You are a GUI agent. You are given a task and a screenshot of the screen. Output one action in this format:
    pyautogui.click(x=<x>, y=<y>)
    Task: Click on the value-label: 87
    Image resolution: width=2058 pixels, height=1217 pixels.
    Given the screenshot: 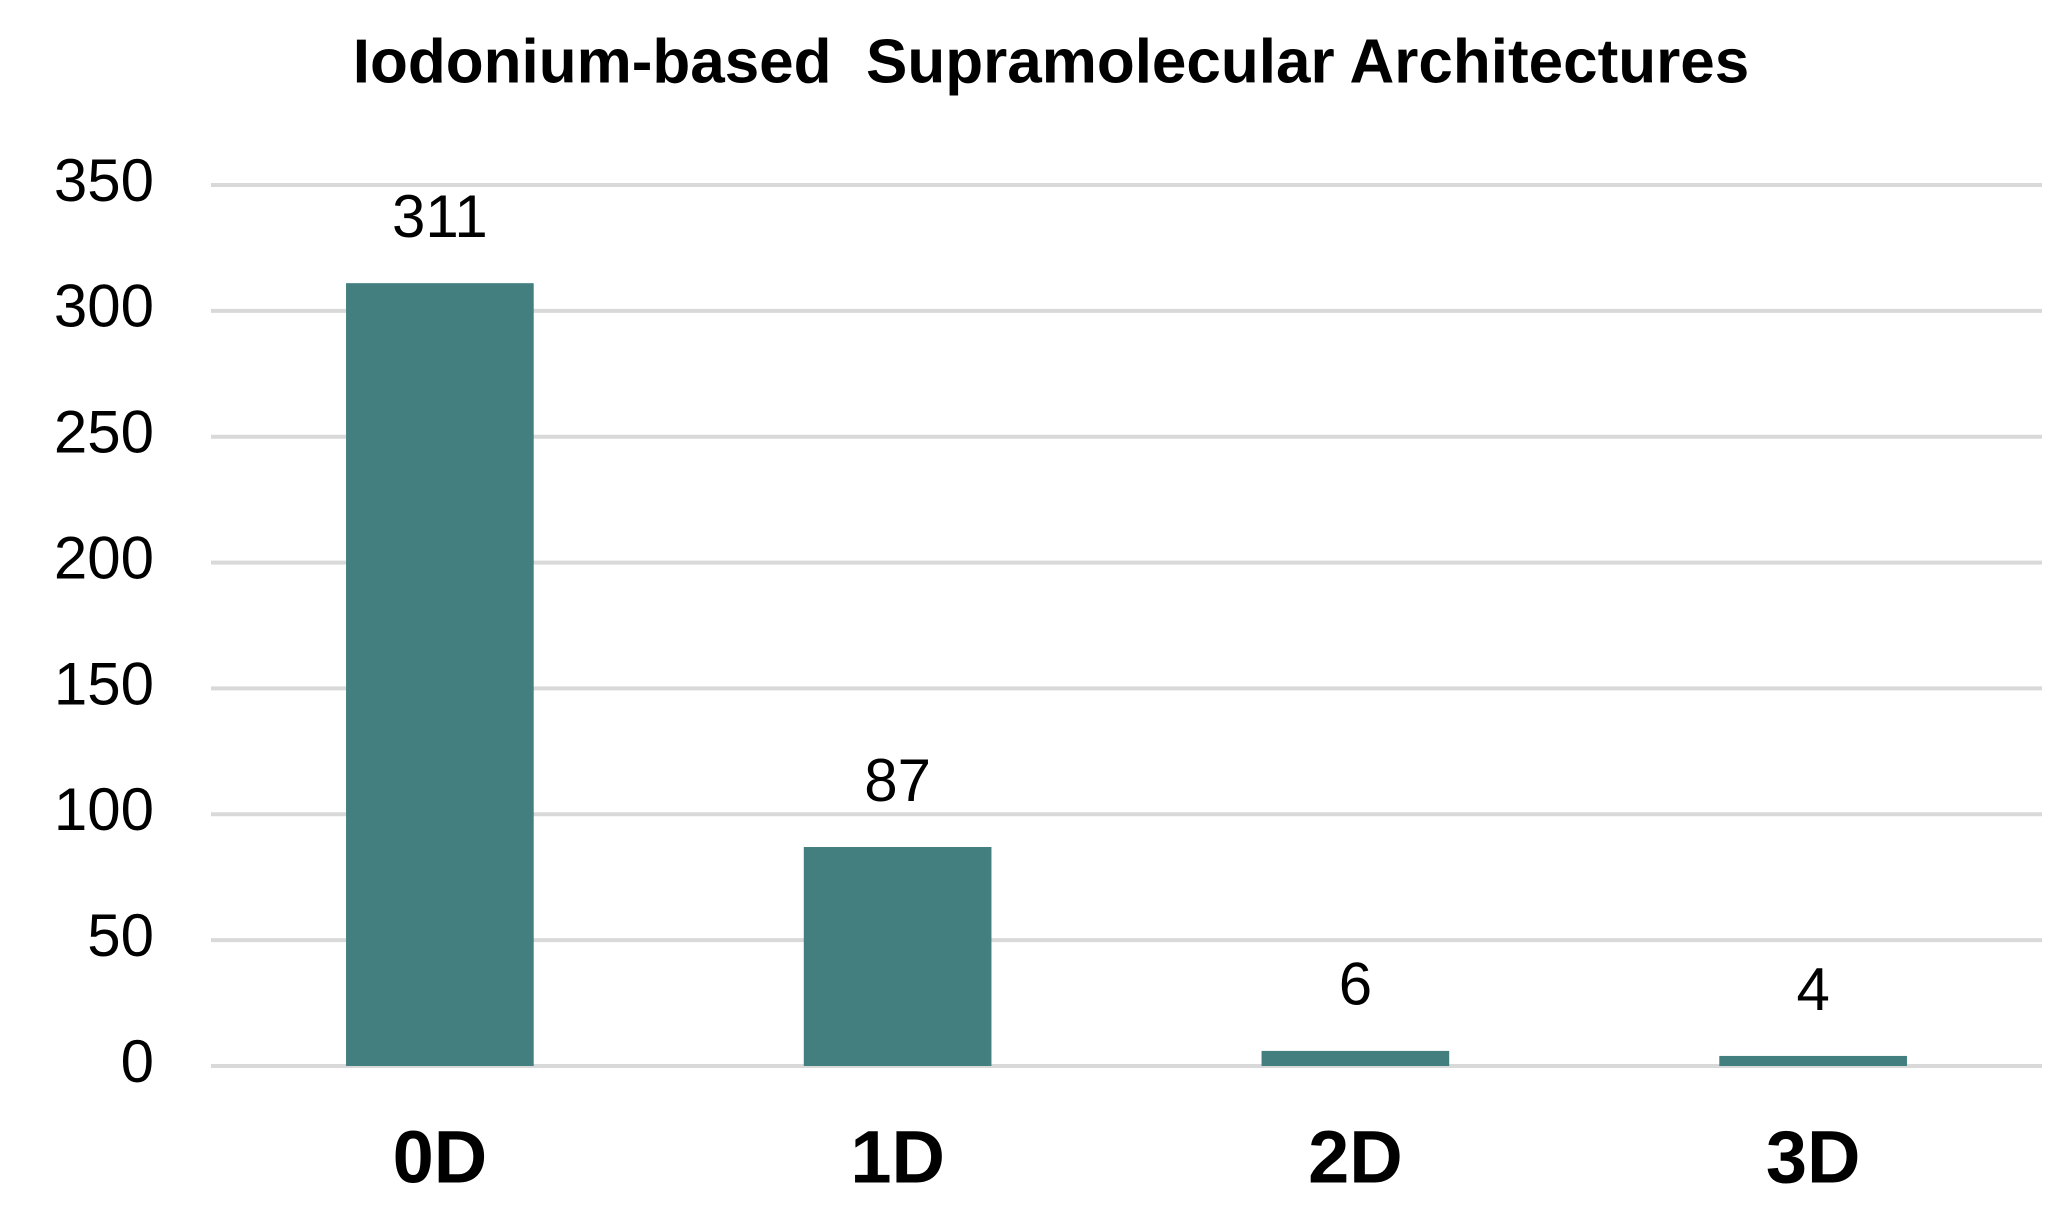 What is the action you would take?
    pyautogui.click(x=897, y=780)
    